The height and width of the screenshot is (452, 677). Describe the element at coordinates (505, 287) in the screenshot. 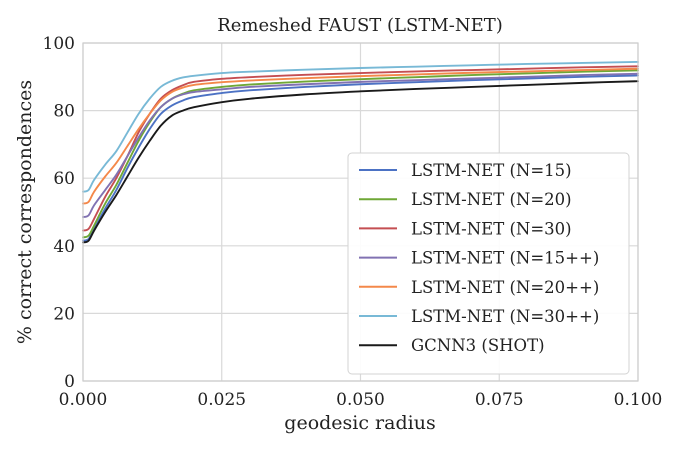

I see `legend-label: LSTM-NET (N=20++)` at that location.